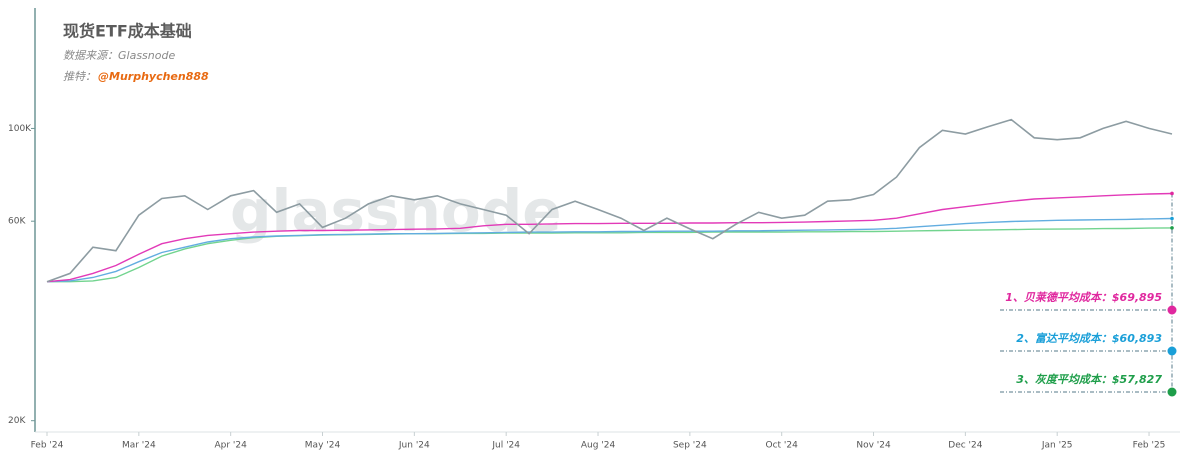 This screenshot has height=466, width=1200. I want to click on annotation-value: $60,893, so click(1137, 338).